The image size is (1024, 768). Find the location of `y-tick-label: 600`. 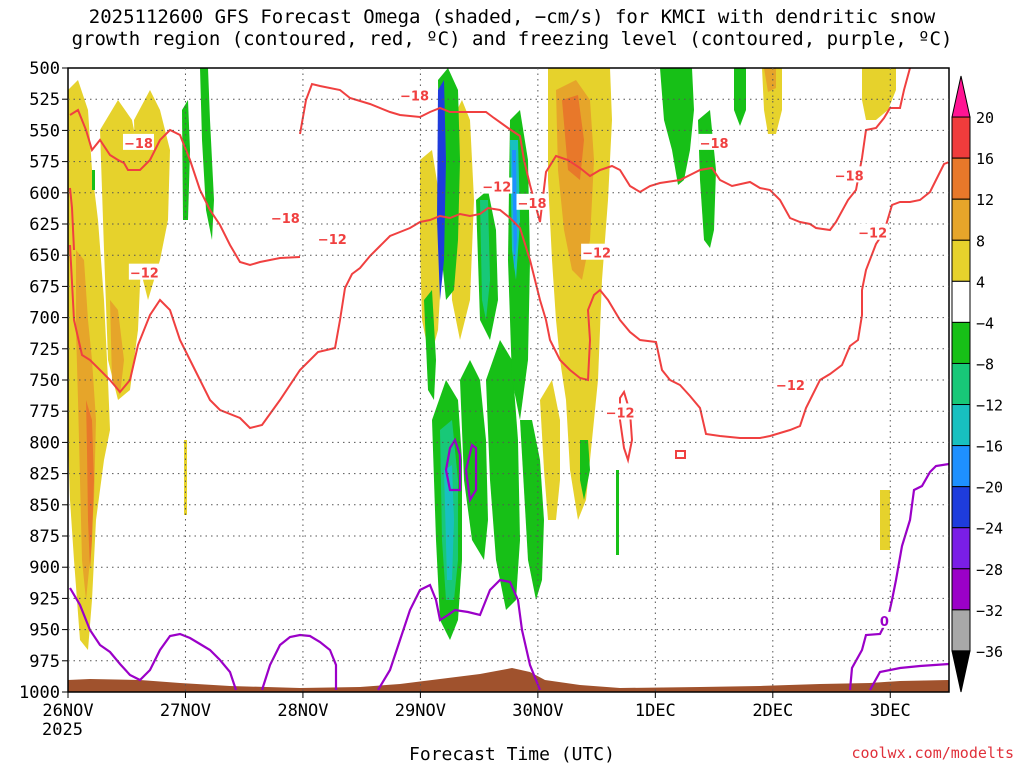

y-tick-label: 600 is located at coordinates (44, 194).